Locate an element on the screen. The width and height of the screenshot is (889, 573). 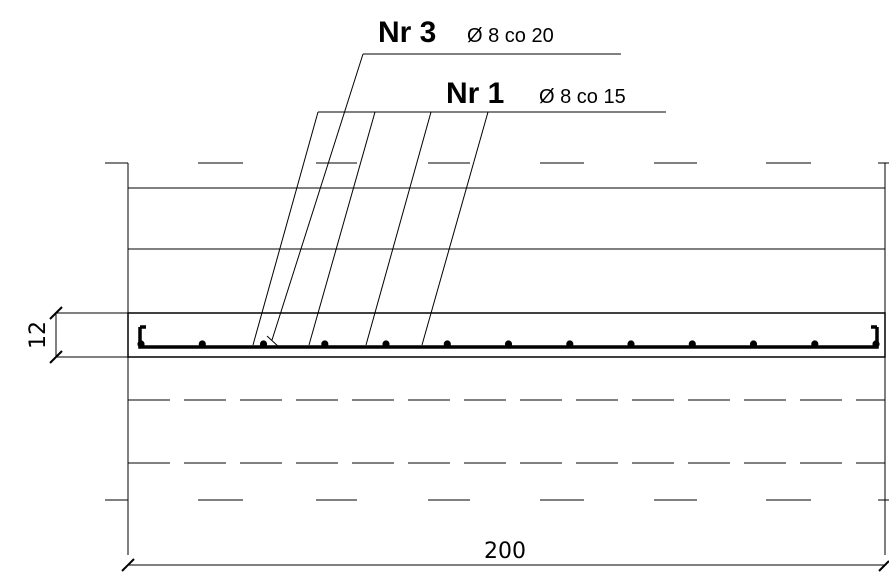
thickness-dimension is located at coordinates (88, 335).